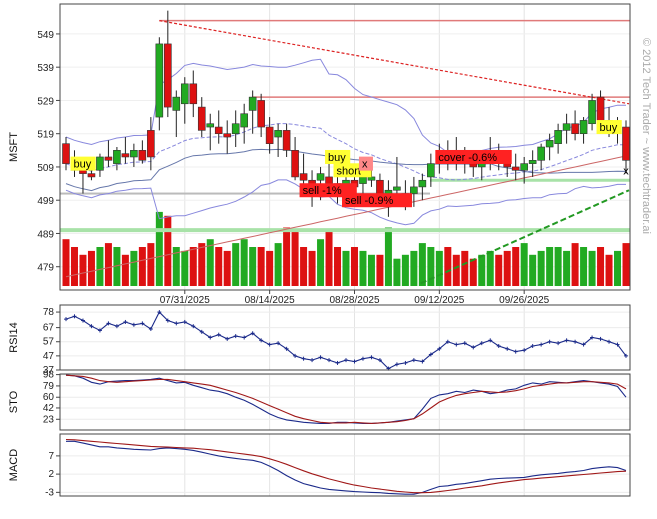  What do you see at coordinates (354, 300) in the screenshot?
I see `x-tick-label: 08/28/2025` at bounding box center [354, 300].